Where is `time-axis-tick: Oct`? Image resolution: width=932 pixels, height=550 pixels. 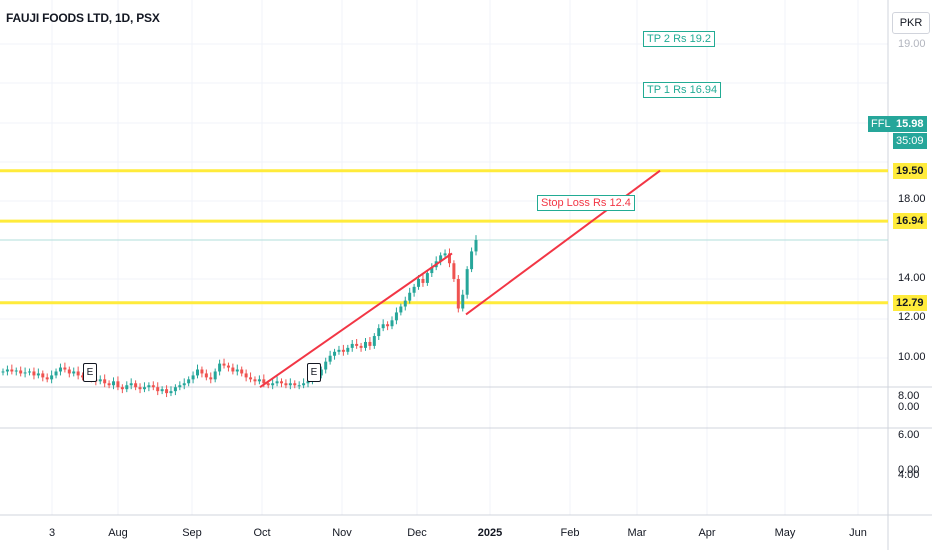 time-axis-tick: Oct is located at coordinates (262, 533).